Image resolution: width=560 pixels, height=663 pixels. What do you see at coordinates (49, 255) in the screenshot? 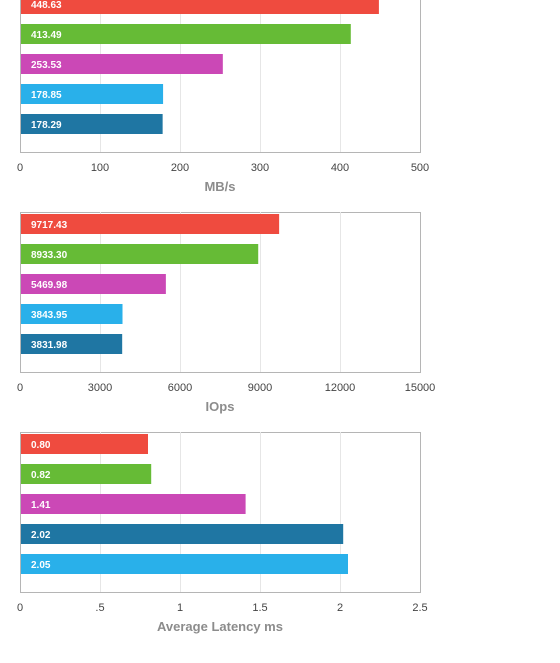
I see `bar-value-label: 8933.30` at bounding box center [49, 255].